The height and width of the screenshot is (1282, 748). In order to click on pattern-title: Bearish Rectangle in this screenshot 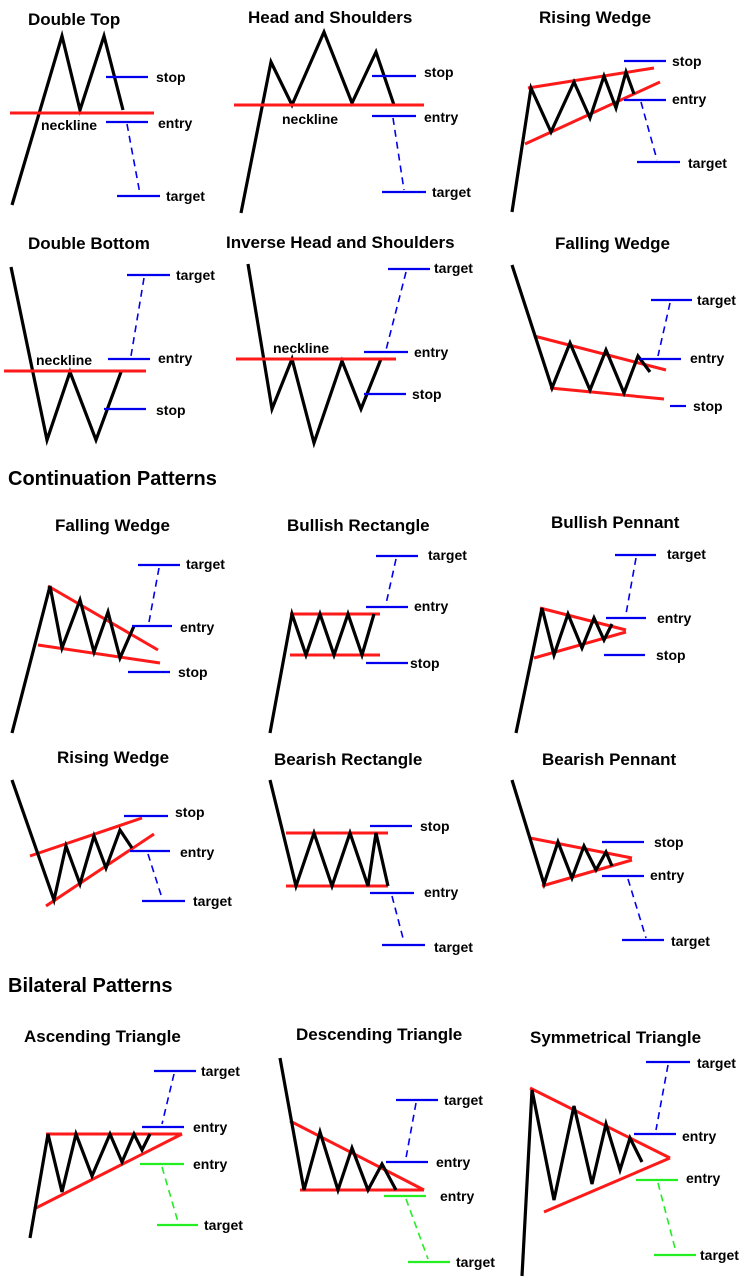, I will do `click(348, 759)`.